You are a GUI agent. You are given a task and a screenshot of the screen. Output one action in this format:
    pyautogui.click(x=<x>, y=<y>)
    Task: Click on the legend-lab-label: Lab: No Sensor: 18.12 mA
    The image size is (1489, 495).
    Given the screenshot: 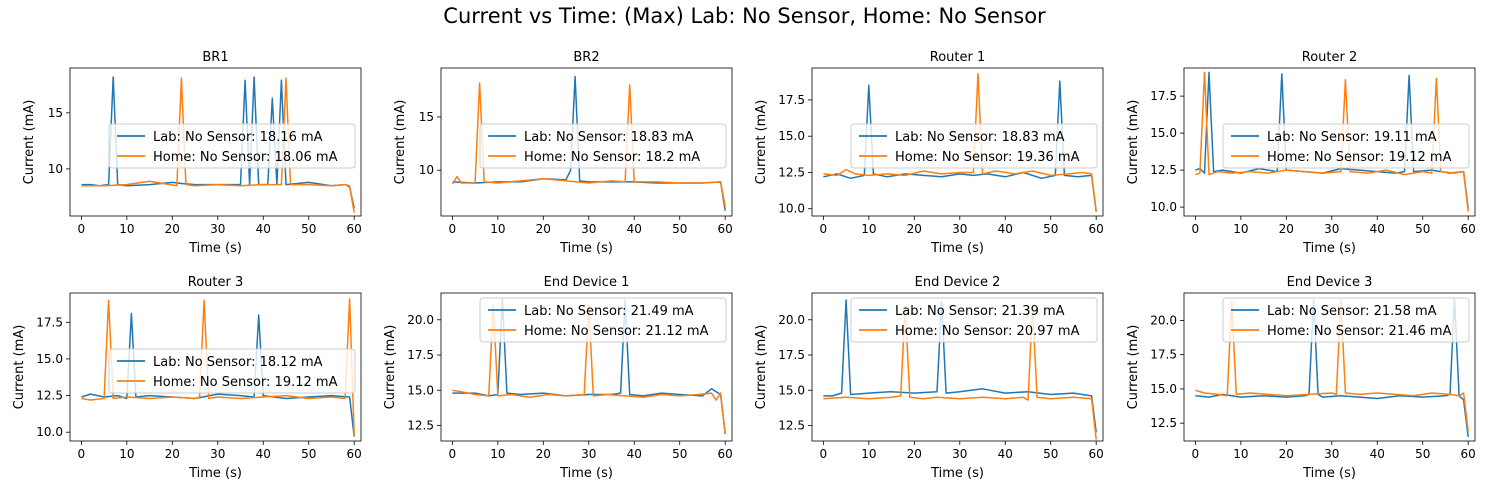 What is the action you would take?
    pyautogui.click(x=238, y=362)
    